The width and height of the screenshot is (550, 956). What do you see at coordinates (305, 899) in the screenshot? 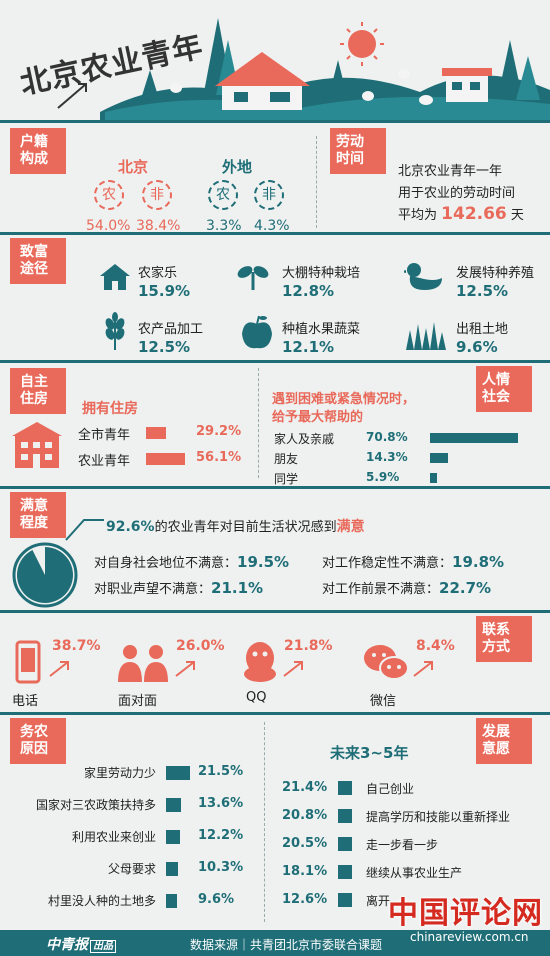
I see `future-row-value: 12.6%` at bounding box center [305, 899].